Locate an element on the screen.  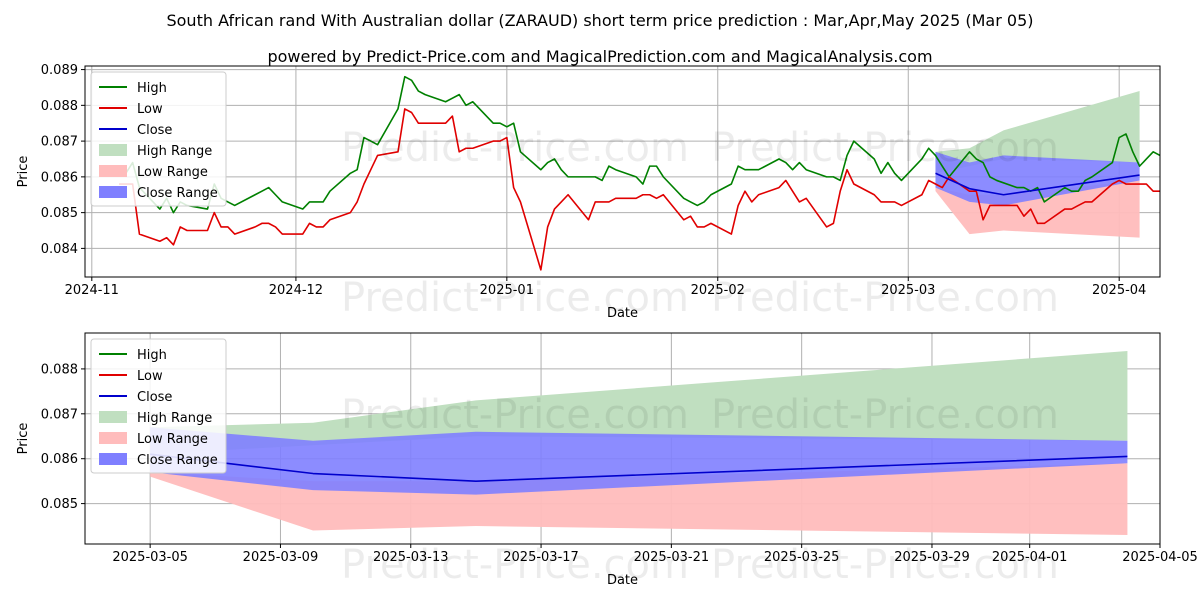
x-tick-label: 2025-03-29 is located at coordinates (932, 557).